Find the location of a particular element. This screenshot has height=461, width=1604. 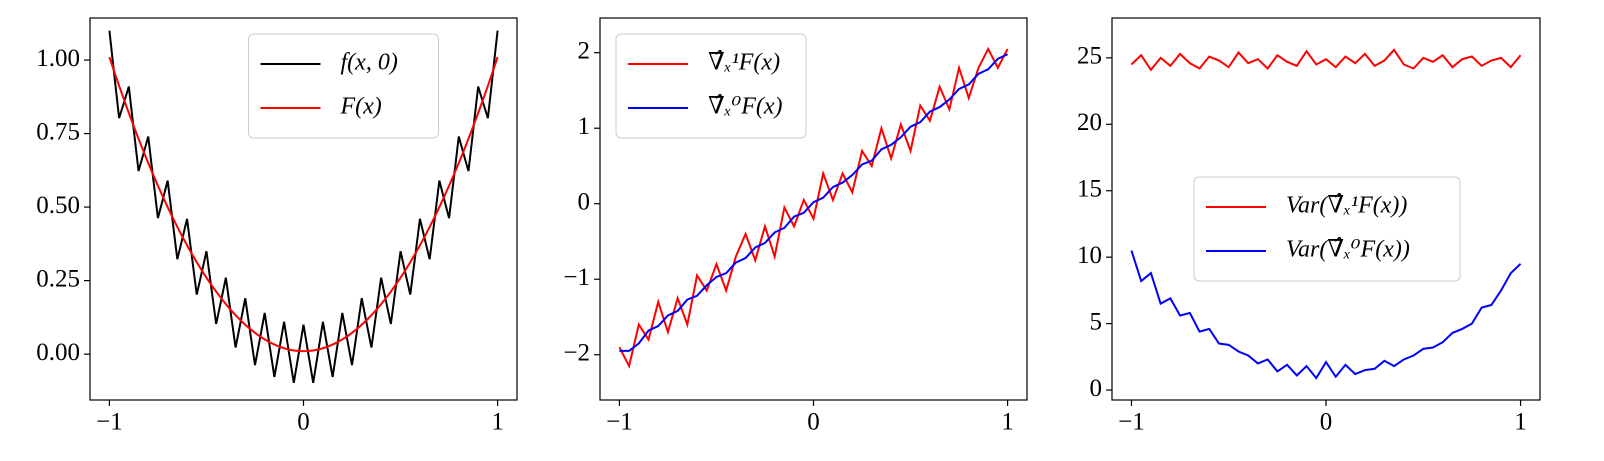

legend-label: F(x) is located at coordinates (361, 107).